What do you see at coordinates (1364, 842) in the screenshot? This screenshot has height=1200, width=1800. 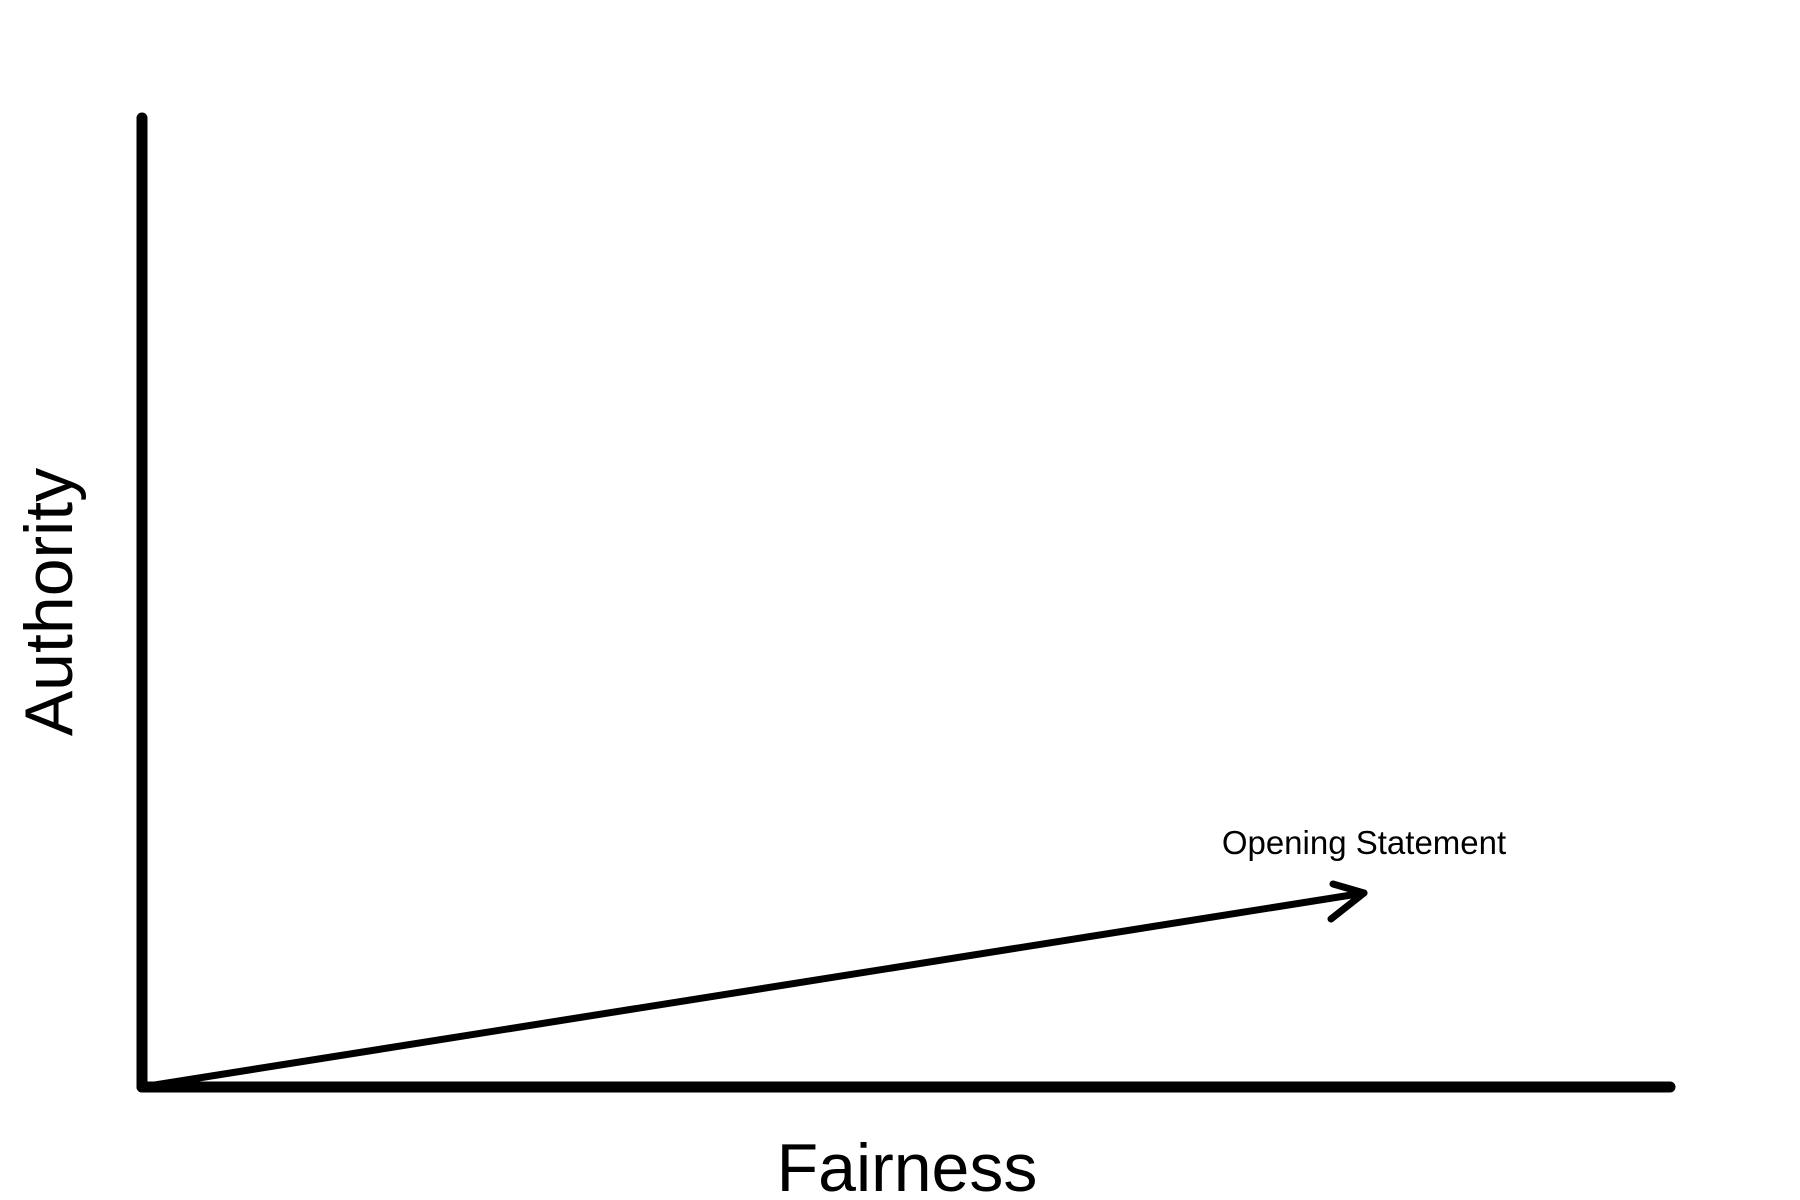 I see `opening-statement-label: Opening Statement` at bounding box center [1364, 842].